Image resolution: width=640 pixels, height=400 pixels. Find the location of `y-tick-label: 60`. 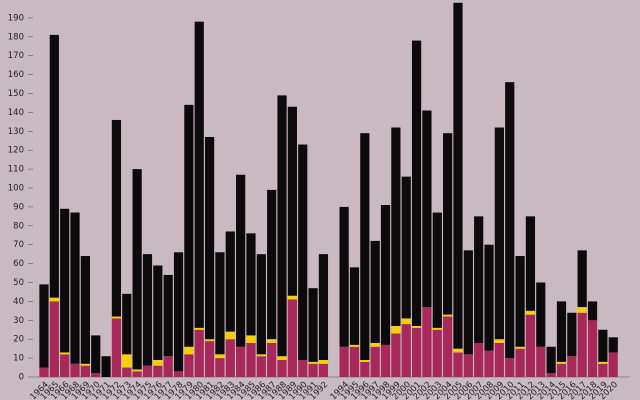

y-tick-label: 60 is located at coordinates (18, 264).